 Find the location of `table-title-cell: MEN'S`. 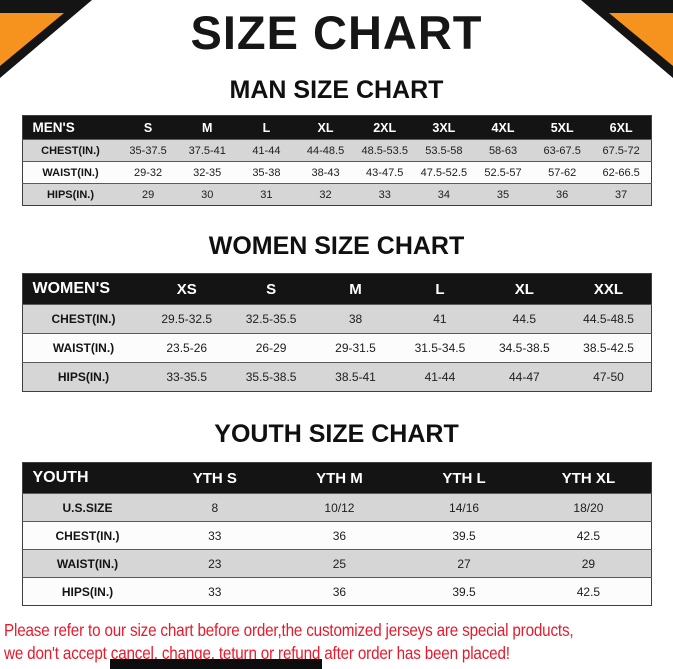

table-title-cell: MEN'S is located at coordinates (70, 127).